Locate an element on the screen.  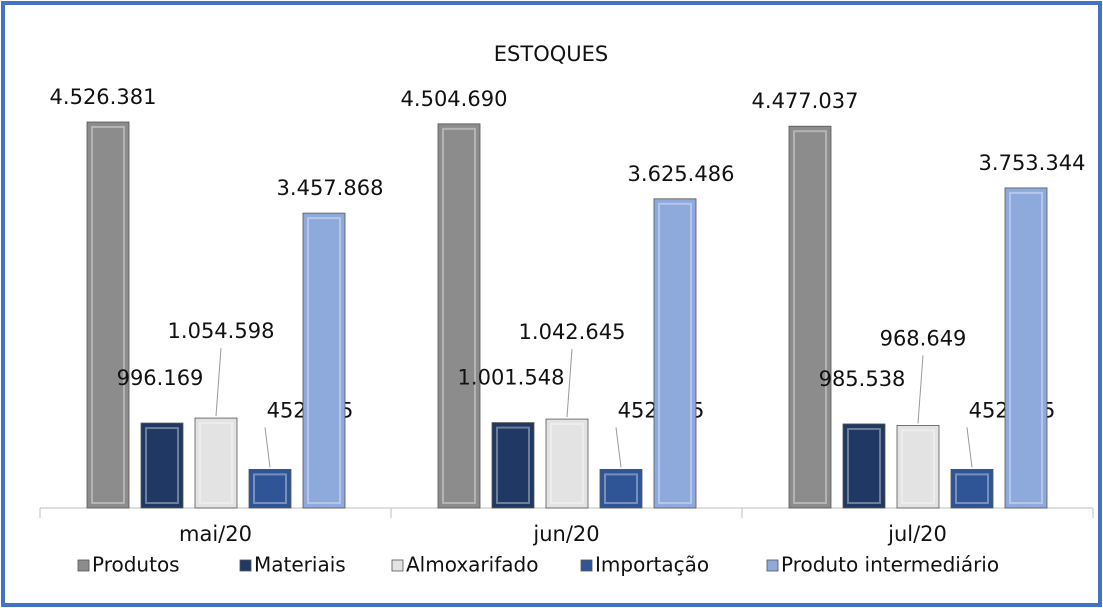
data-label: 3.625.486 is located at coordinates (681, 174).